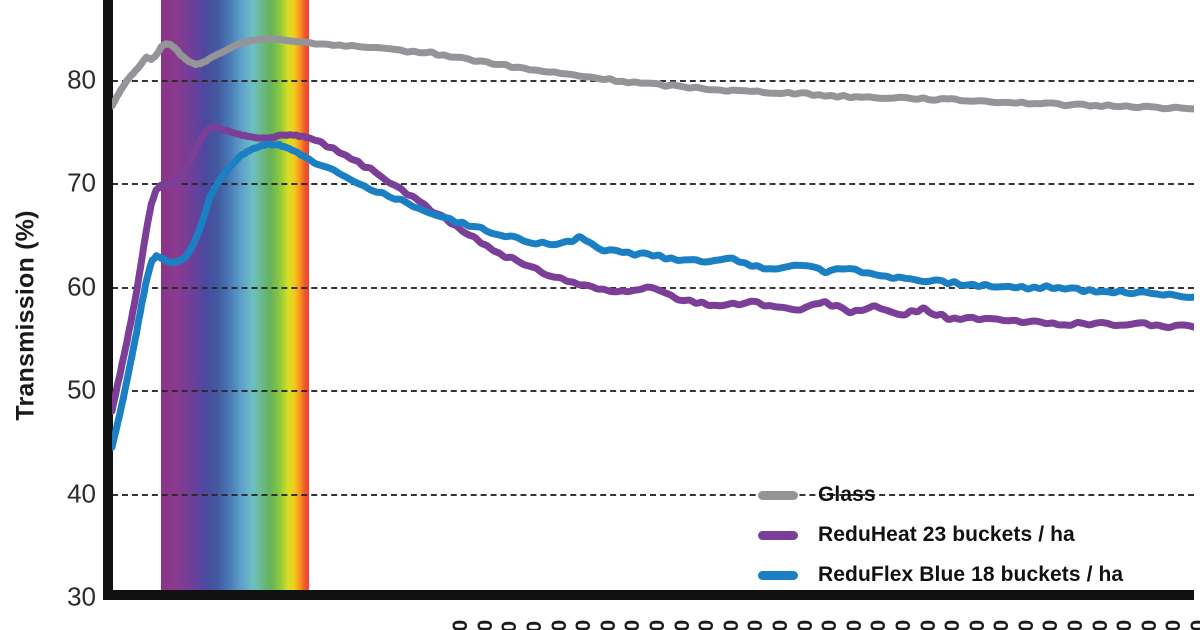 Image resolution: width=1200 pixels, height=630 pixels. Describe the element at coordinates (648, 595) in the screenshot. I see `x-axis-line` at that location.